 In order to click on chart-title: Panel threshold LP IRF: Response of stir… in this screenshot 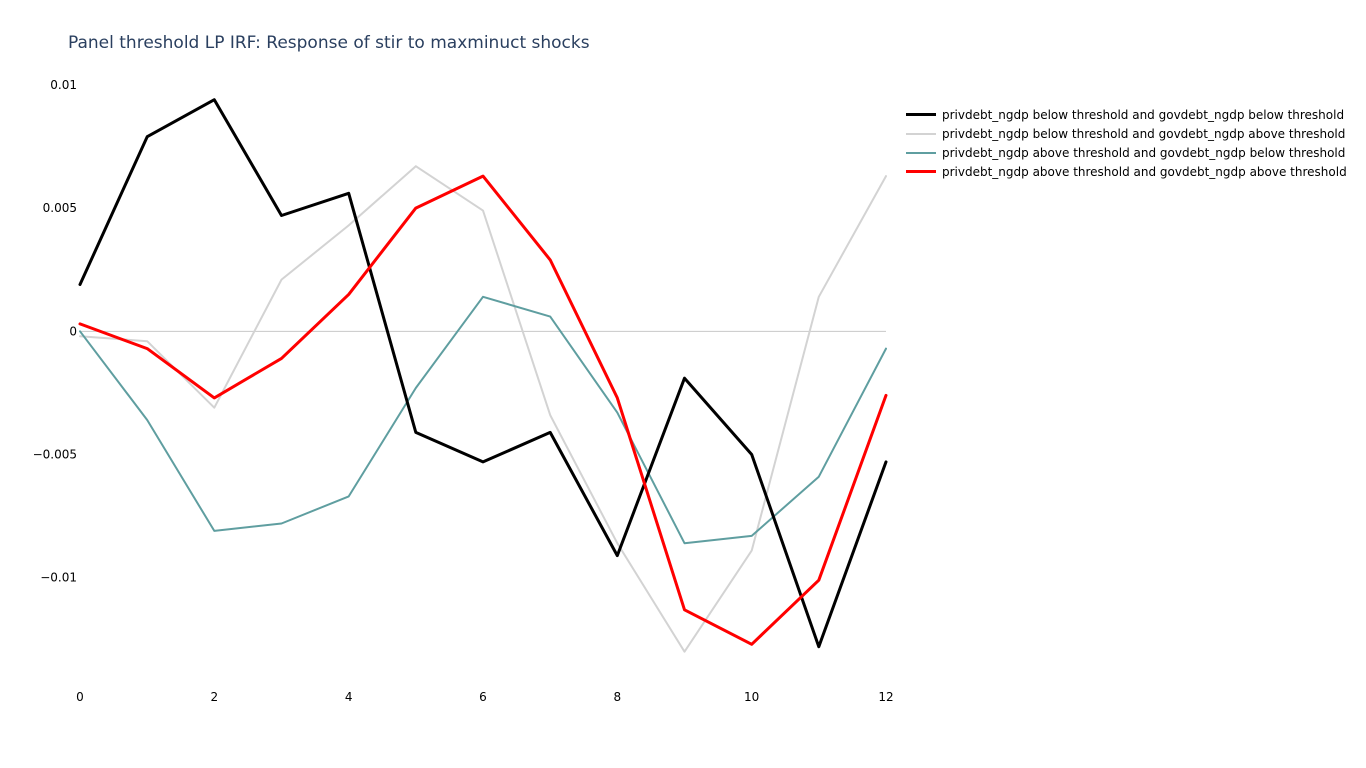, I will do `click(329, 43)`.